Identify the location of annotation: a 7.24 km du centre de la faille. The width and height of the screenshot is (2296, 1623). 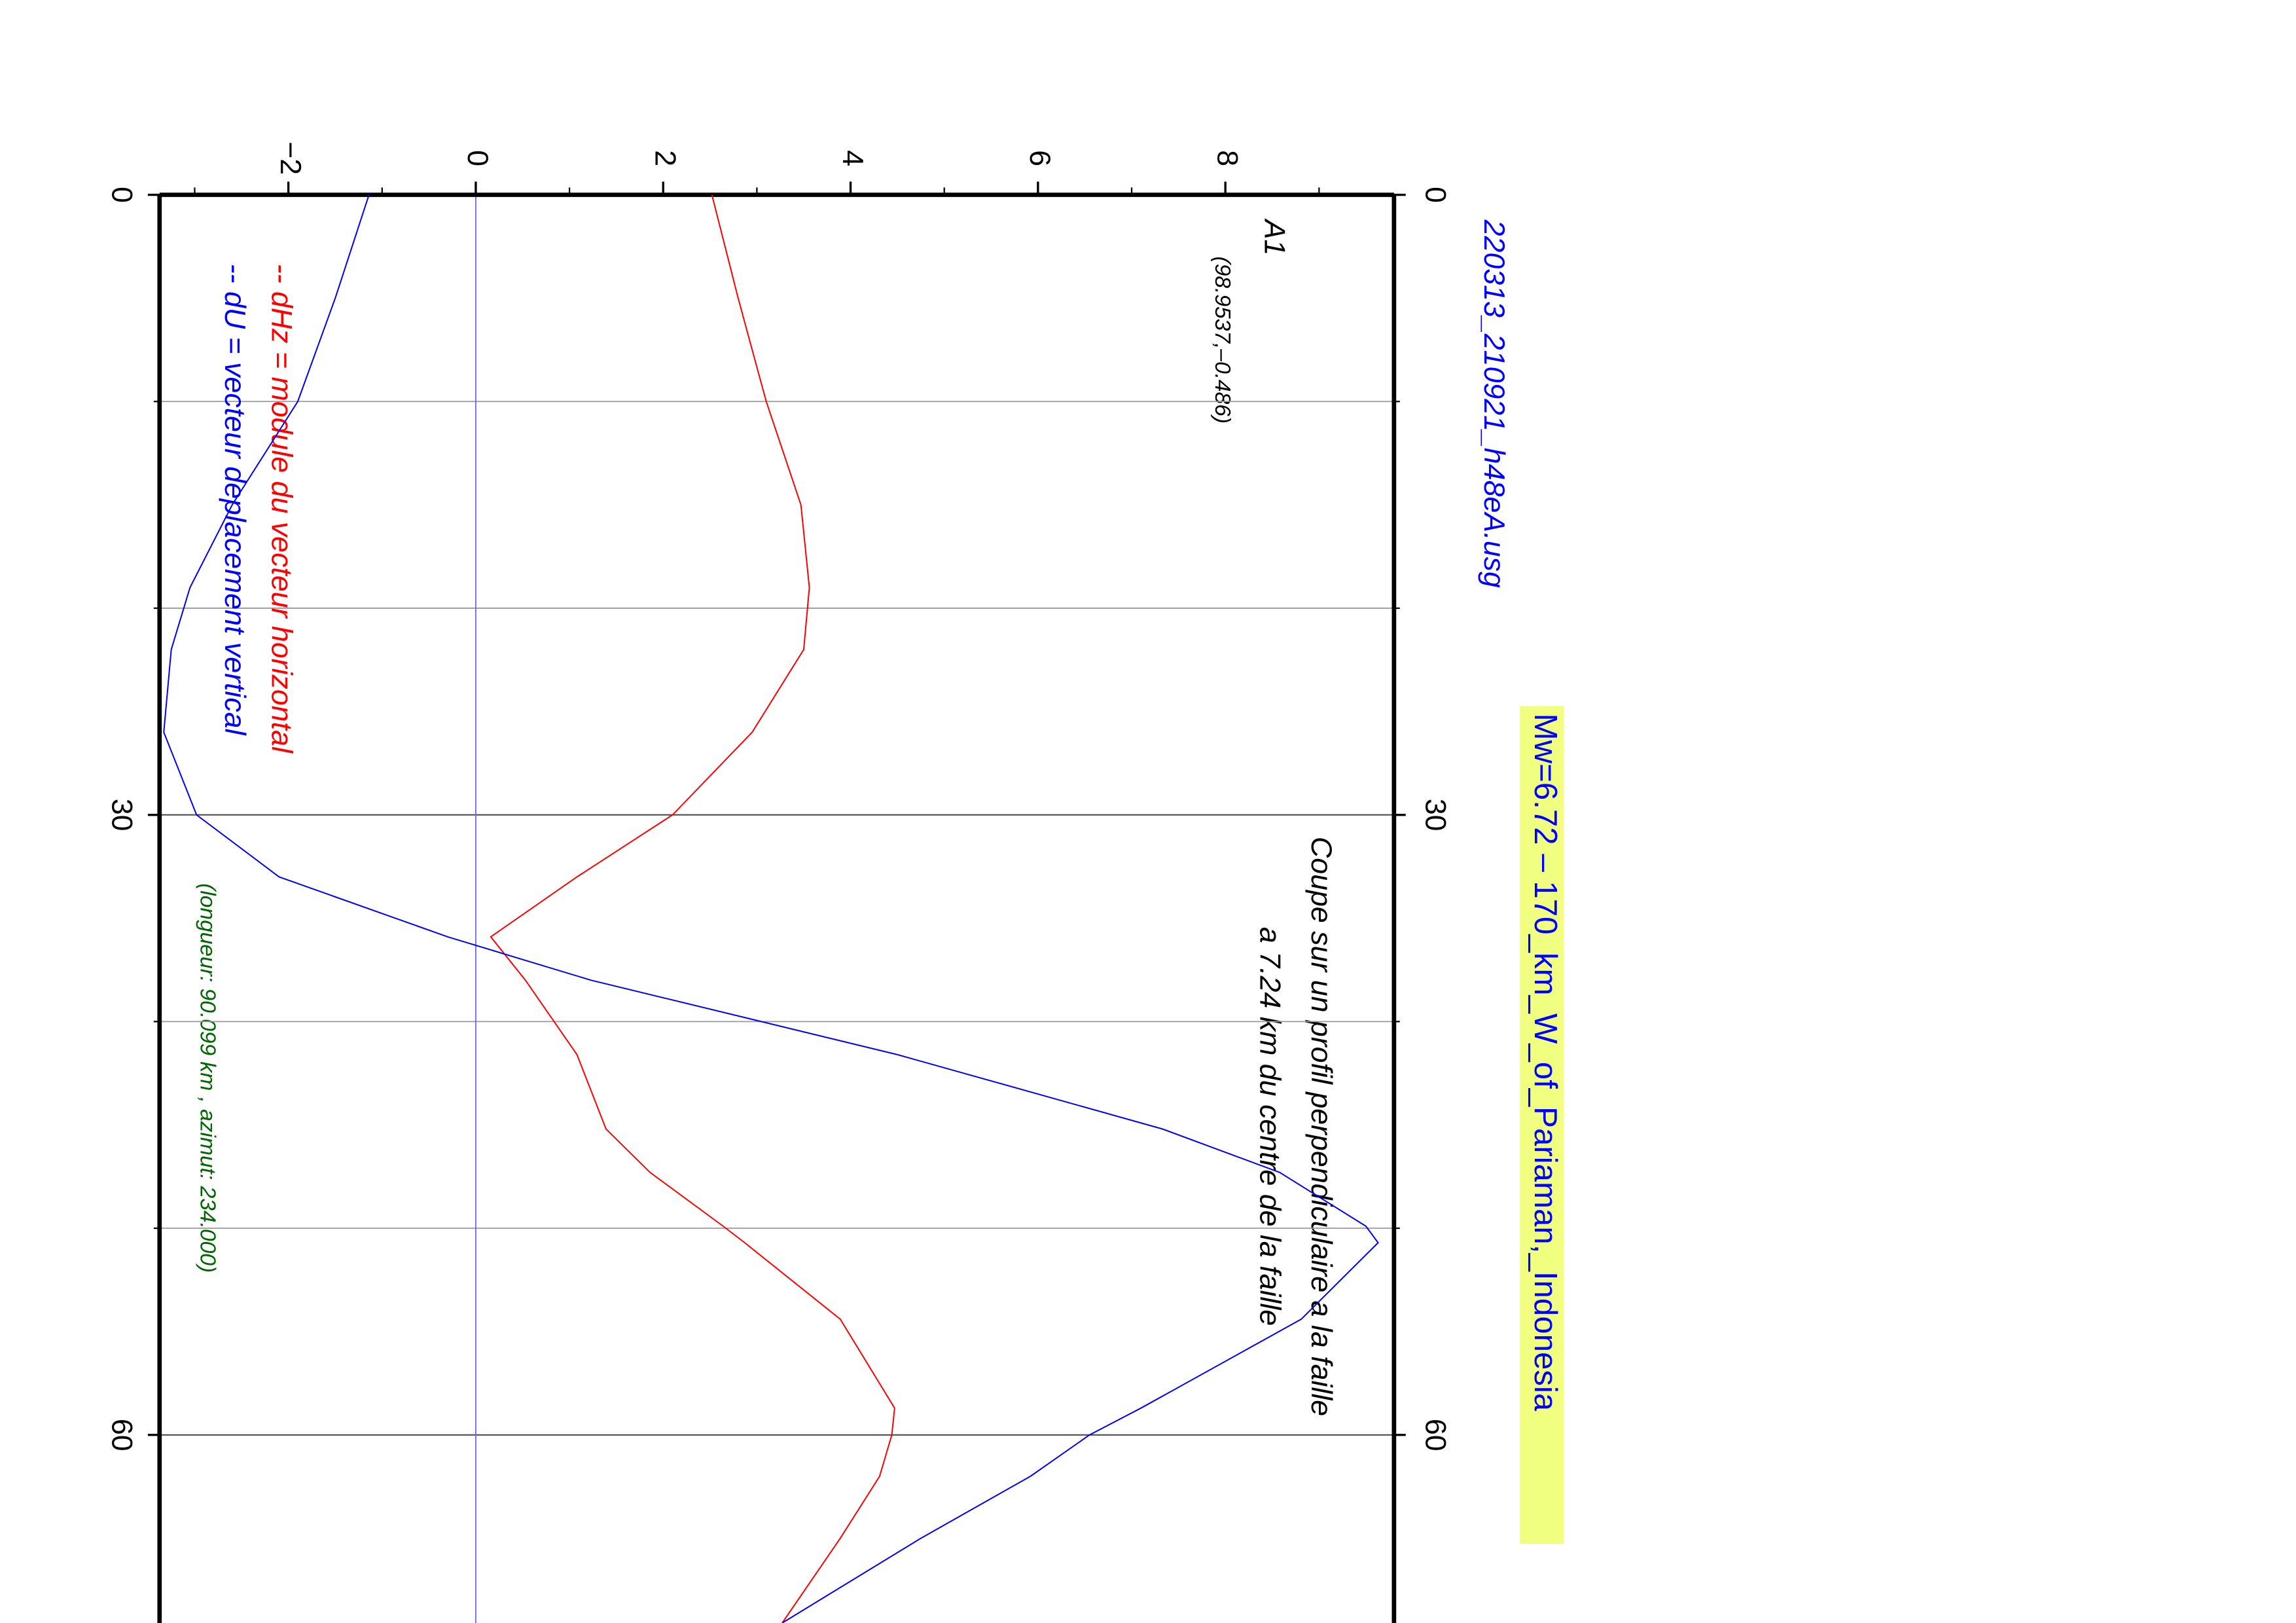
(1270, 1126).